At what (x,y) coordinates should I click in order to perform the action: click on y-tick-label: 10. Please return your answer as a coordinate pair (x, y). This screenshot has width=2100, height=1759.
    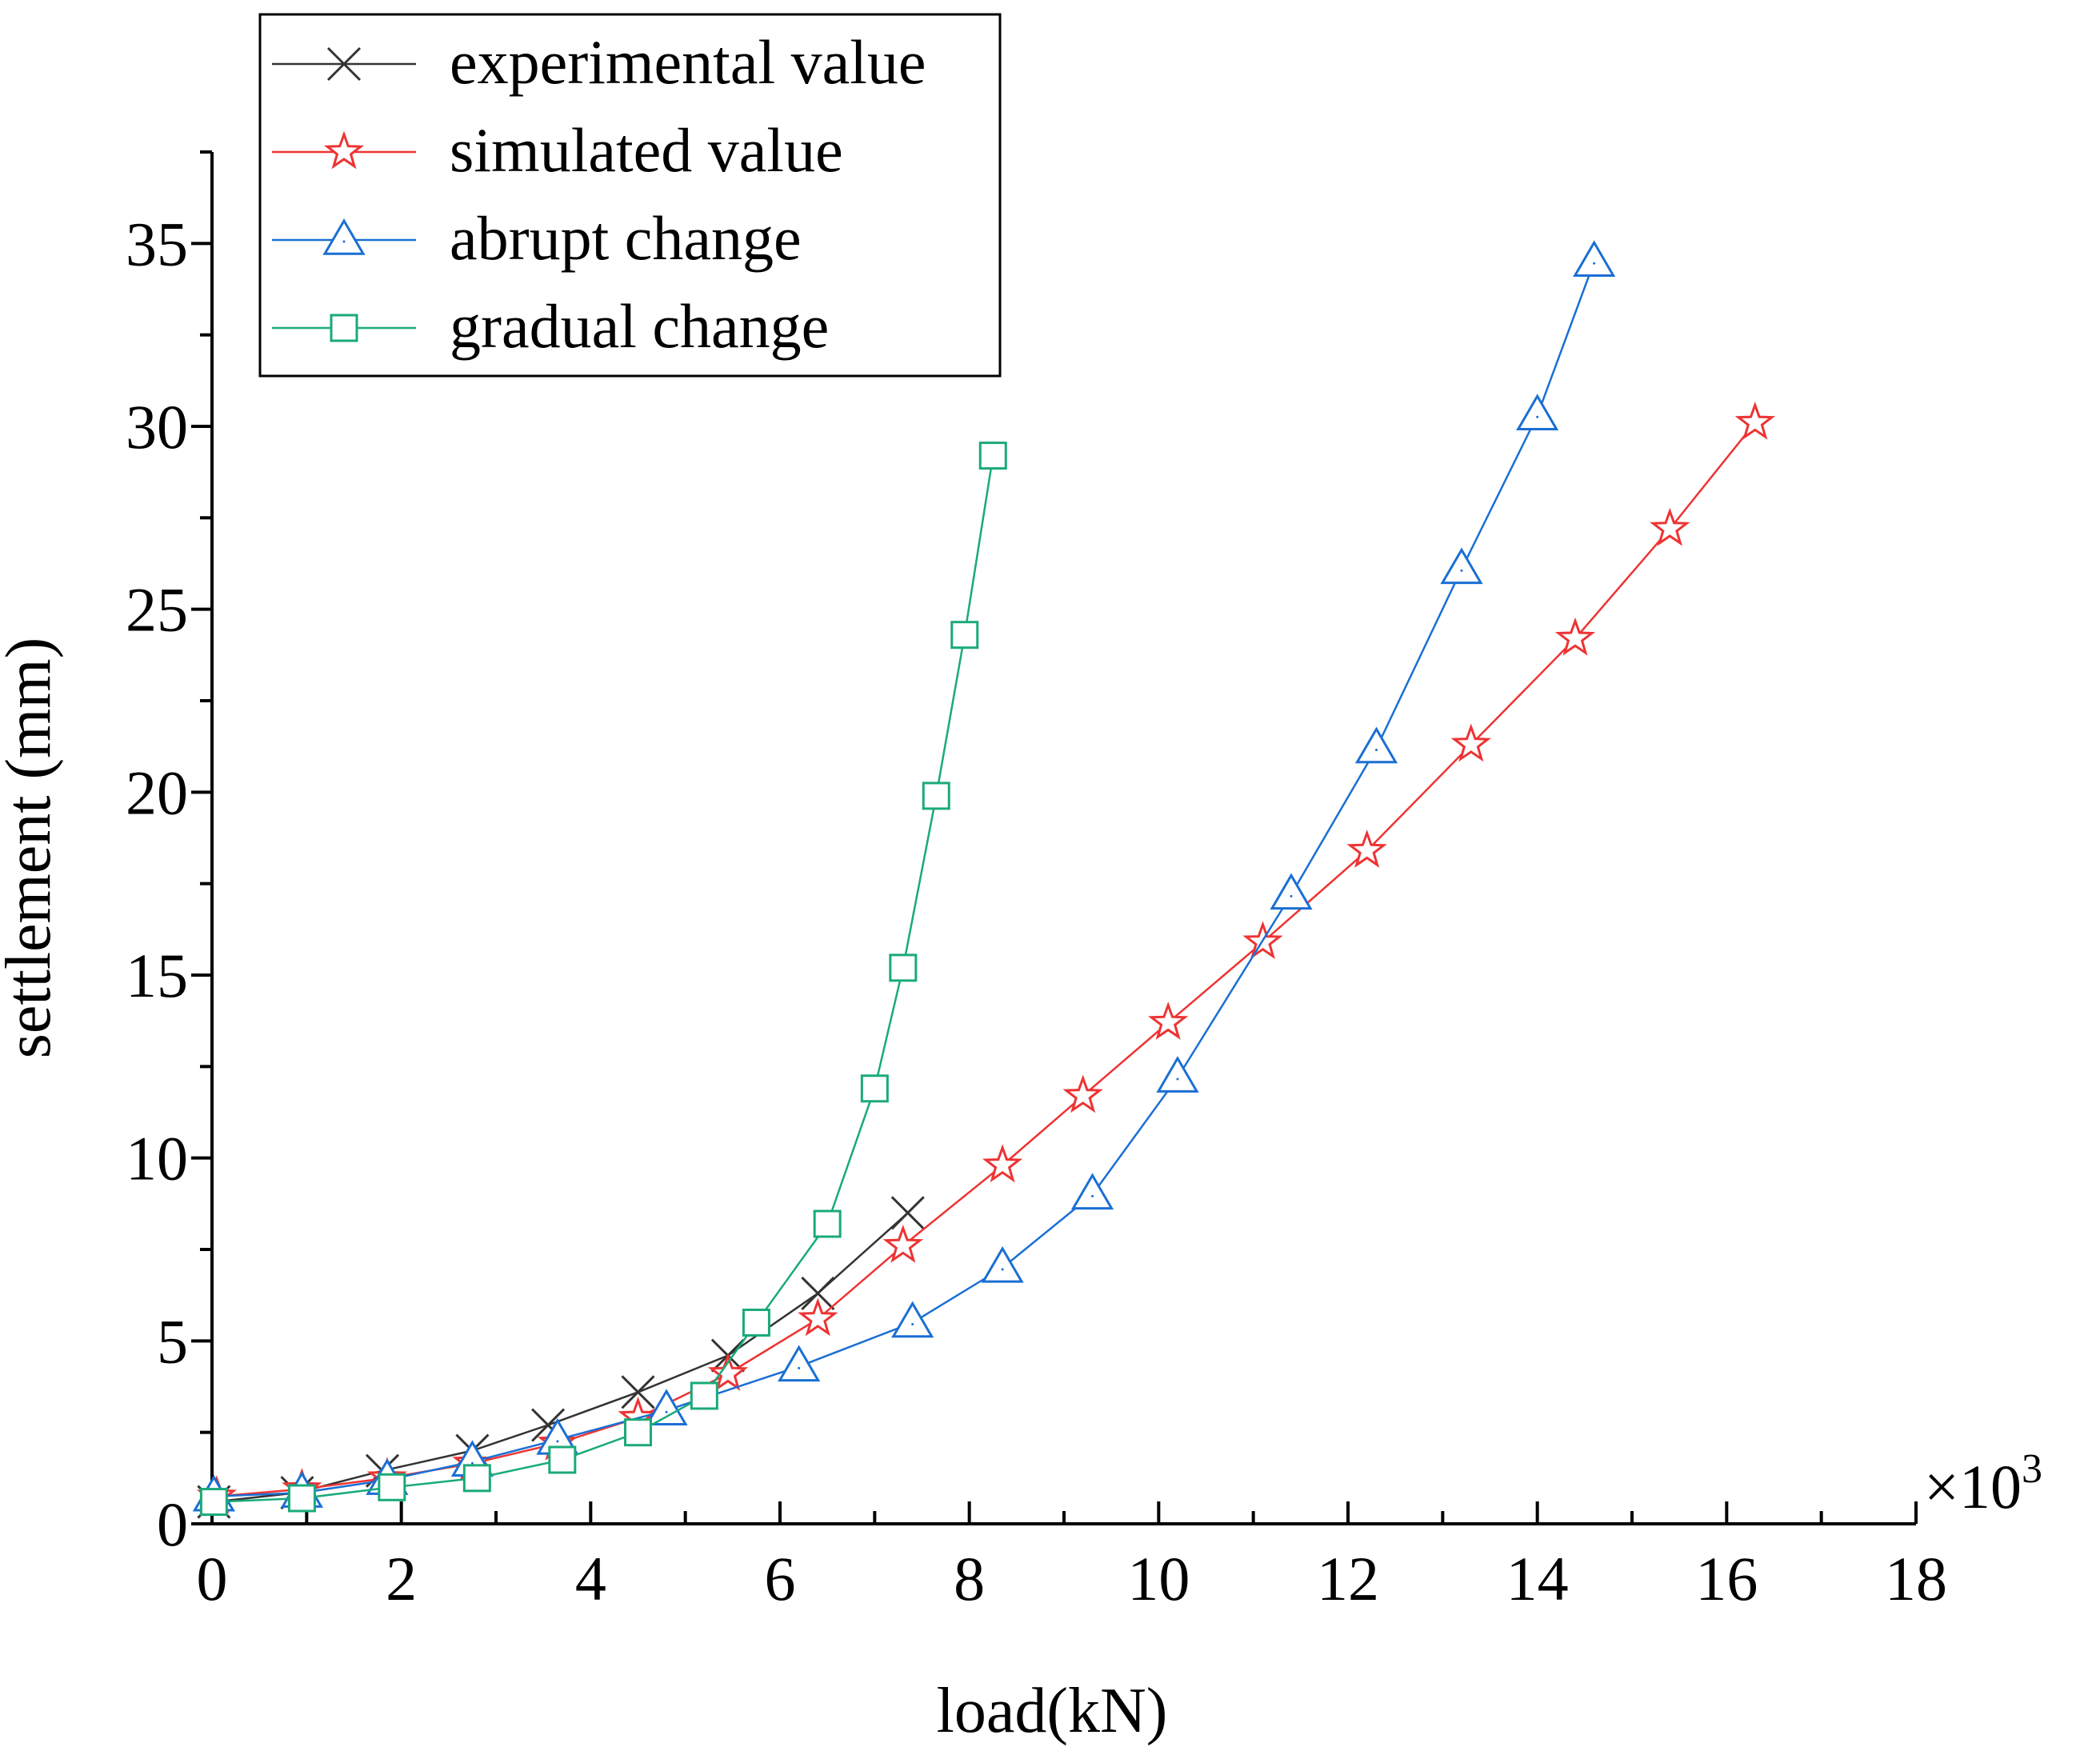
    Looking at the image, I should click on (157, 1158).